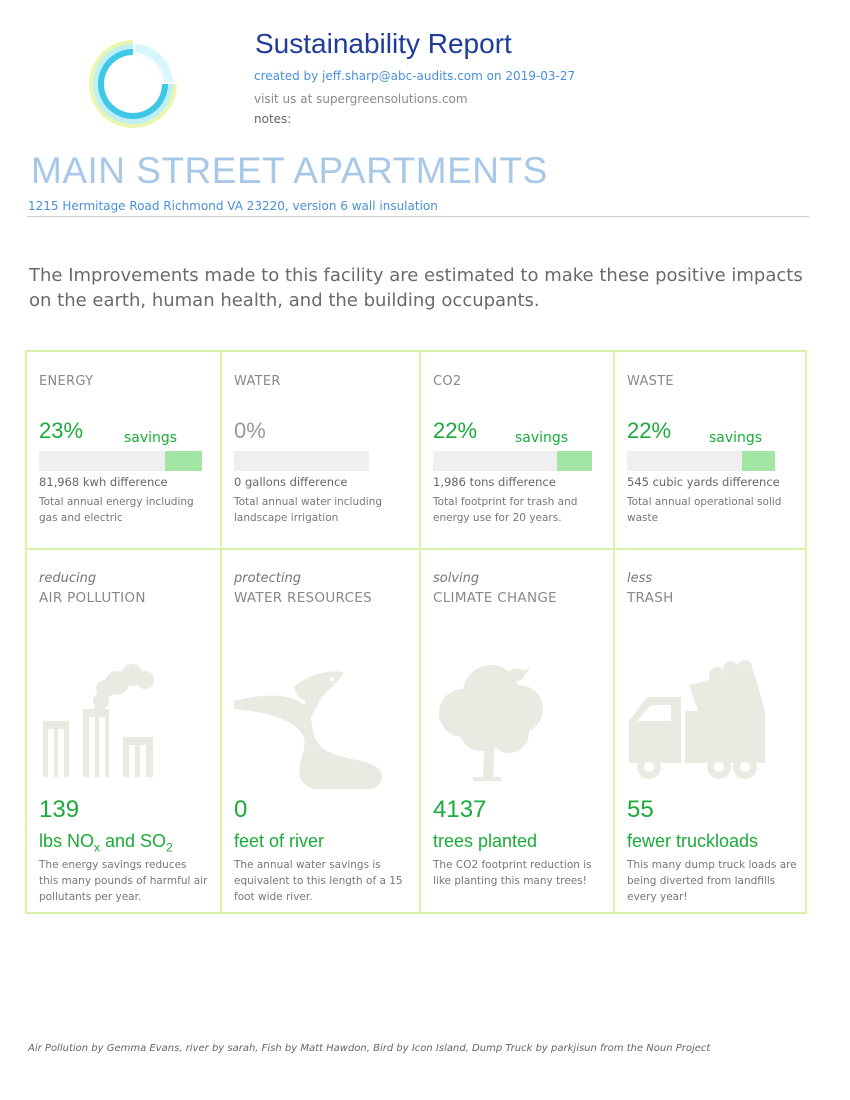  I want to click on metric-difference: 0 gallons difference, so click(291, 482).